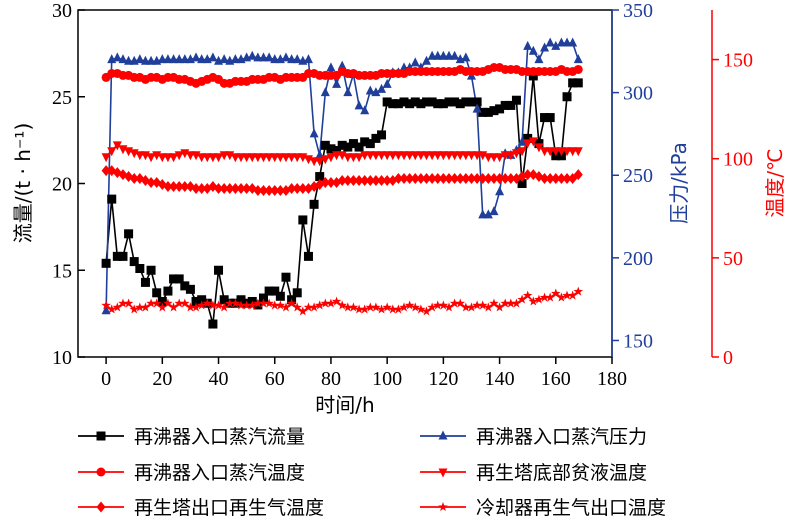 The height and width of the screenshot is (523, 800). Describe the element at coordinates (500, 379) in the screenshot. I see `x-tick-label: 140` at that location.